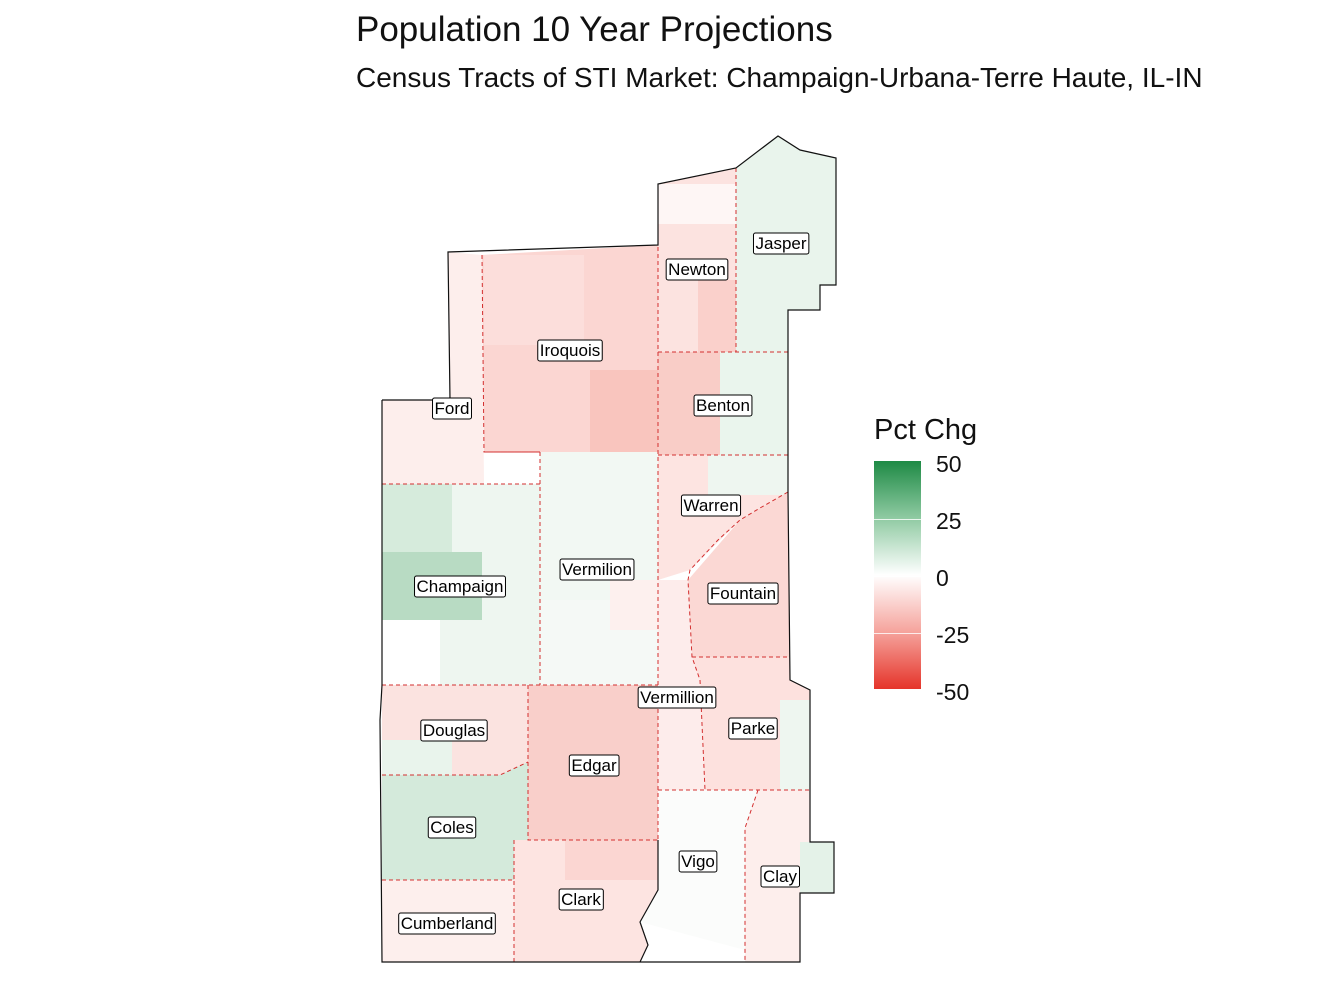 This screenshot has height=1008, width=1344. I want to click on county-label-text: Clark, so click(581, 899).